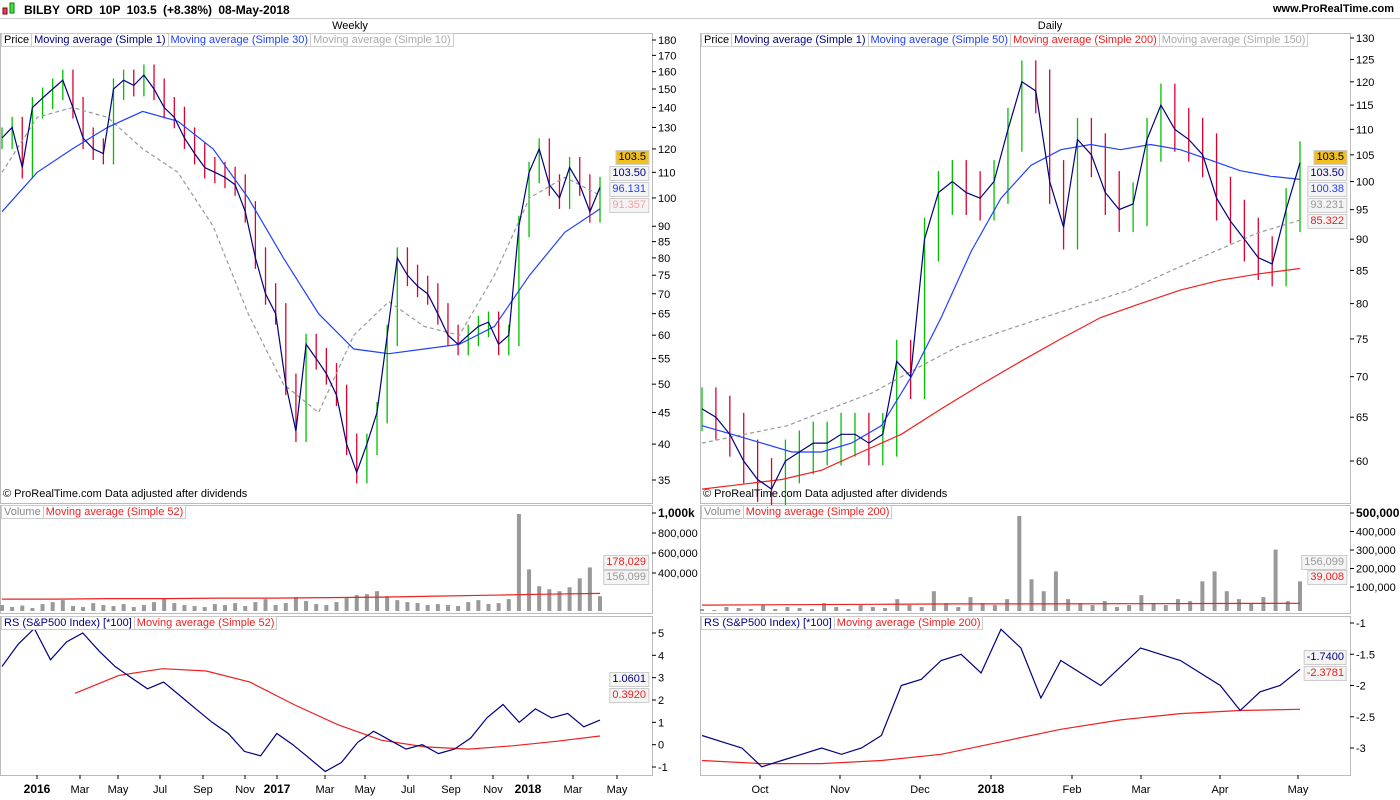 Image resolution: width=1400 pixels, height=800 pixels. Describe the element at coordinates (254, 10) in the screenshot. I see `date: 08-May-2018` at that location.